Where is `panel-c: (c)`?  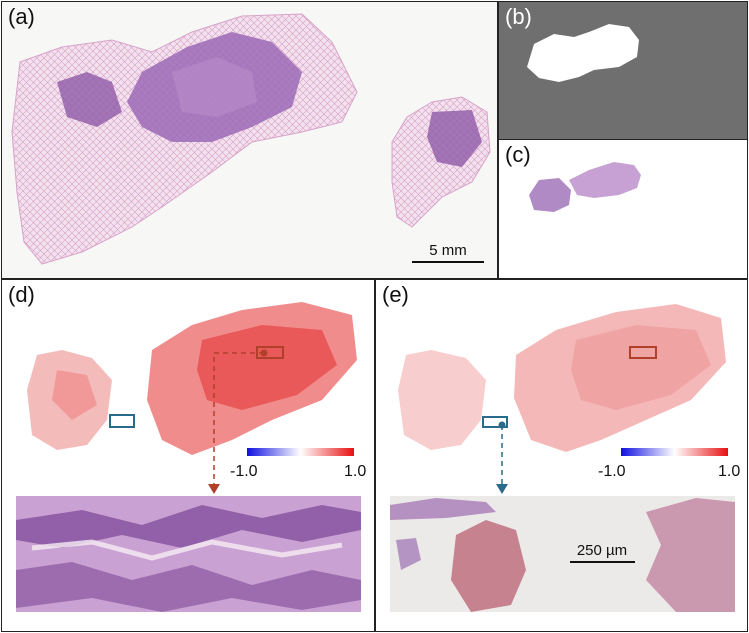 panel-c: (c) is located at coordinates (623, 209).